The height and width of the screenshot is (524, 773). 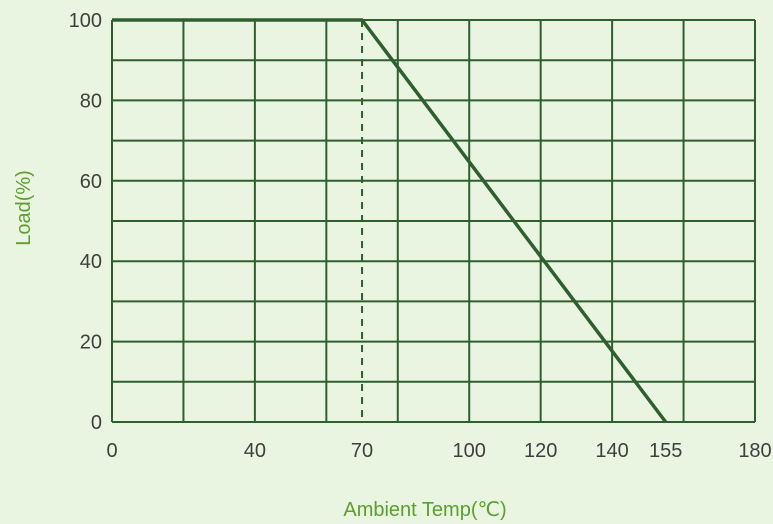 What do you see at coordinates (91, 262) in the screenshot?
I see `y-tick-label: 40` at bounding box center [91, 262].